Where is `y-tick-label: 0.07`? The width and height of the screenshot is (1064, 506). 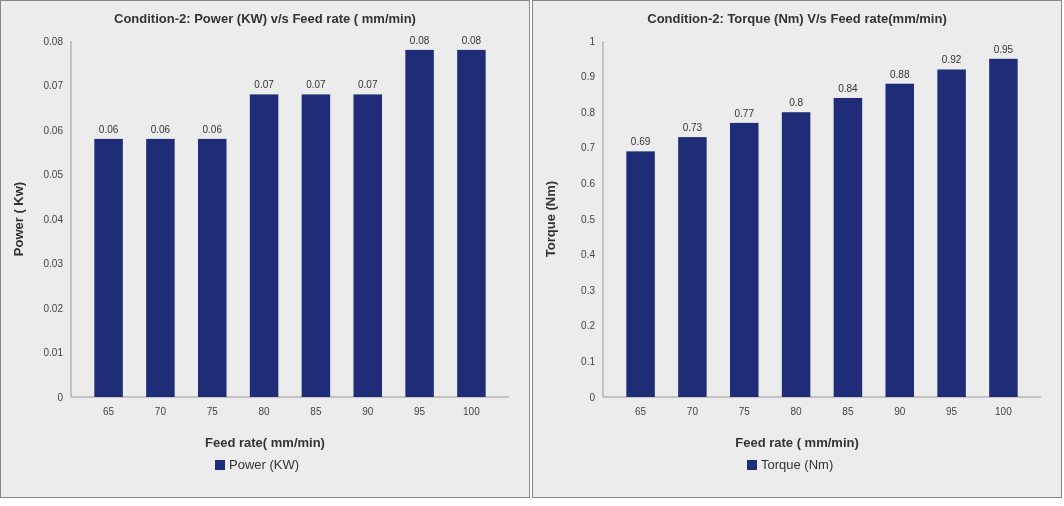 y-tick-label: 0.07 is located at coordinates (53, 85).